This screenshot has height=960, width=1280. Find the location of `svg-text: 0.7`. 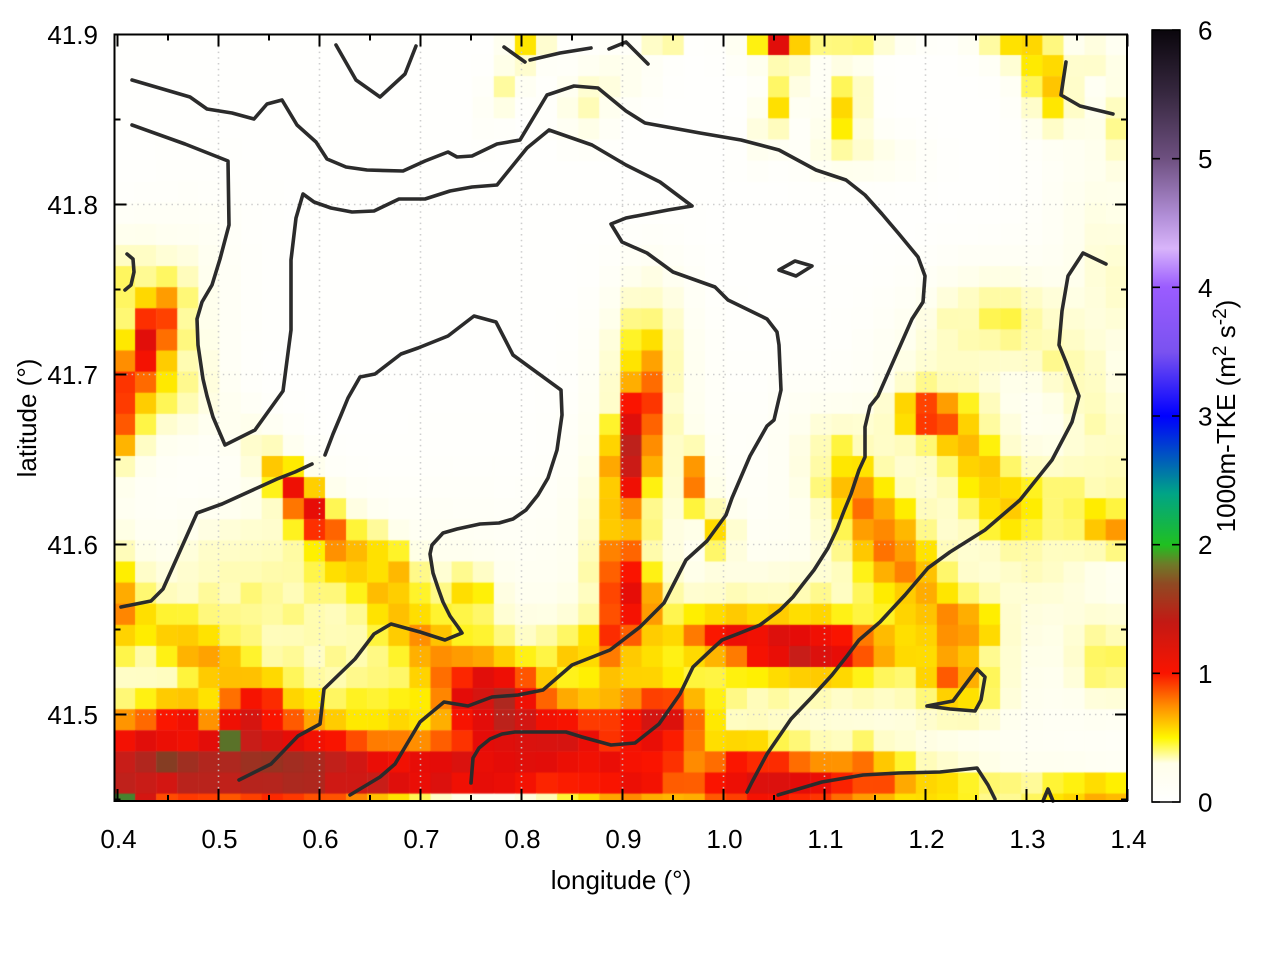

svg-text: 0.7 is located at coordinates (421, 839).